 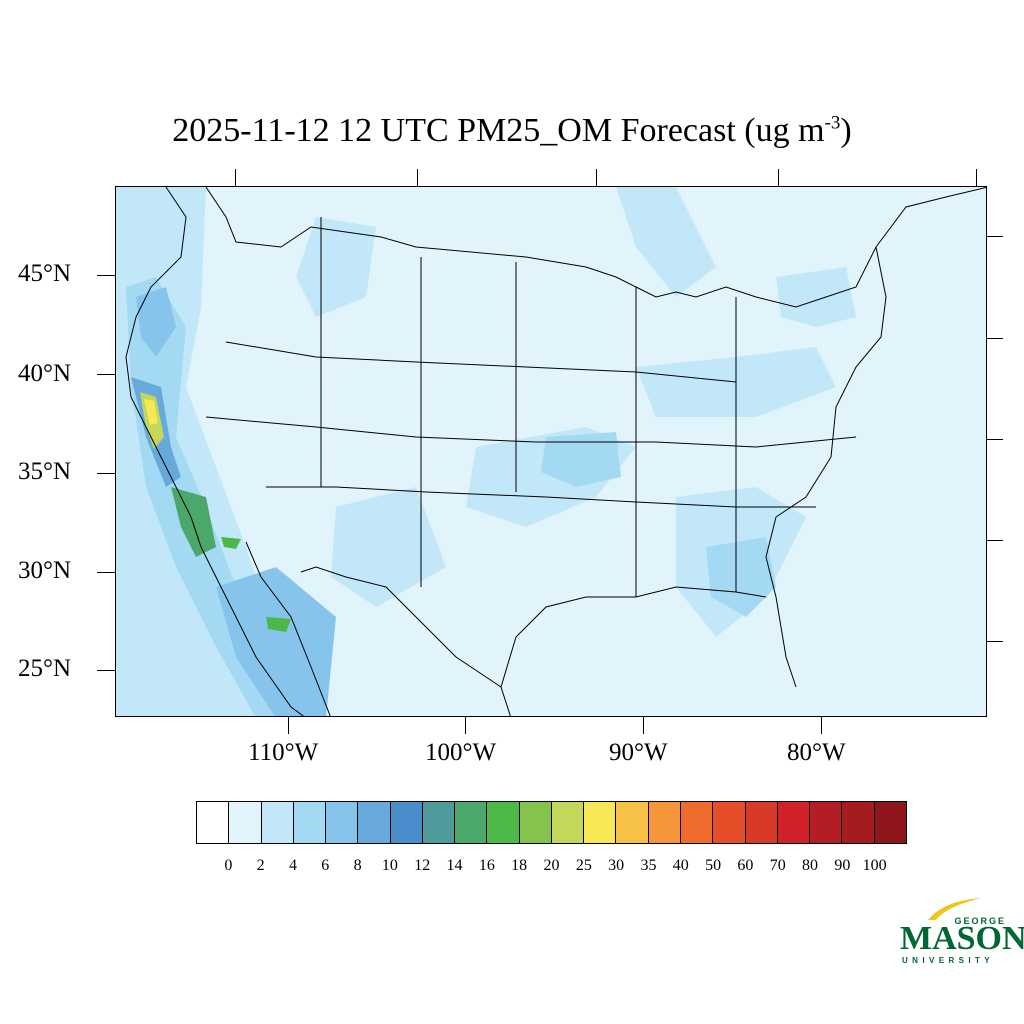 I want to click on lat-label-45: 45°N, so click(x=45, y=273).